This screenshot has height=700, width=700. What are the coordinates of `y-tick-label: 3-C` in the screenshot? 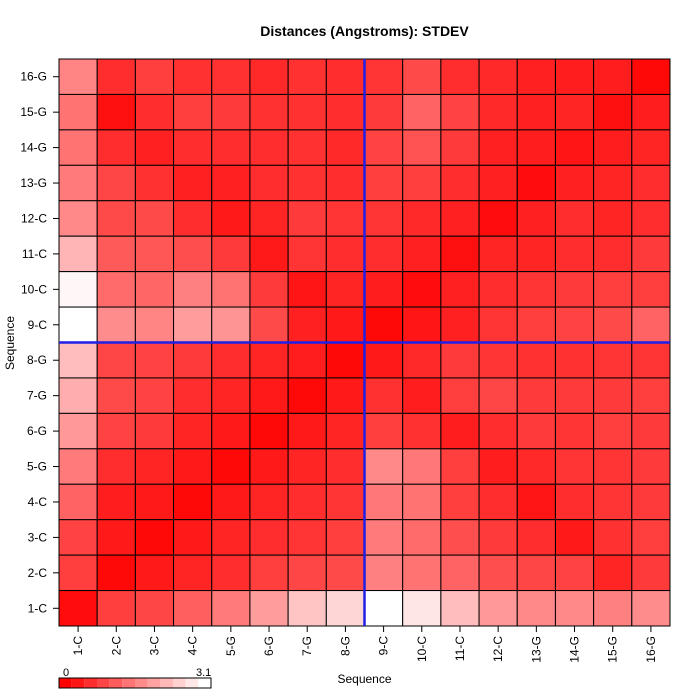 It's located at (38, 537).